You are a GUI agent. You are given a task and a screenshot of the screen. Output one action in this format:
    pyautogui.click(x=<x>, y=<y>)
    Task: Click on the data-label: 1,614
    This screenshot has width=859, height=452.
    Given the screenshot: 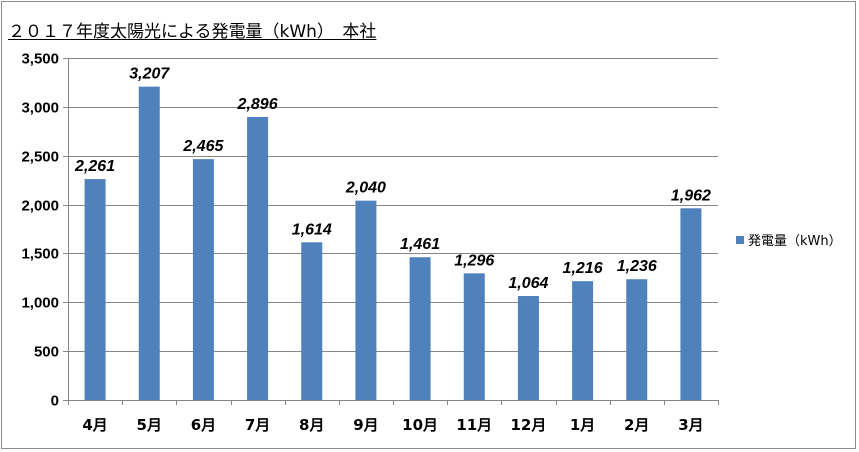 What is the action you would take?
    pyautogui.click(x=312, y=229)
    